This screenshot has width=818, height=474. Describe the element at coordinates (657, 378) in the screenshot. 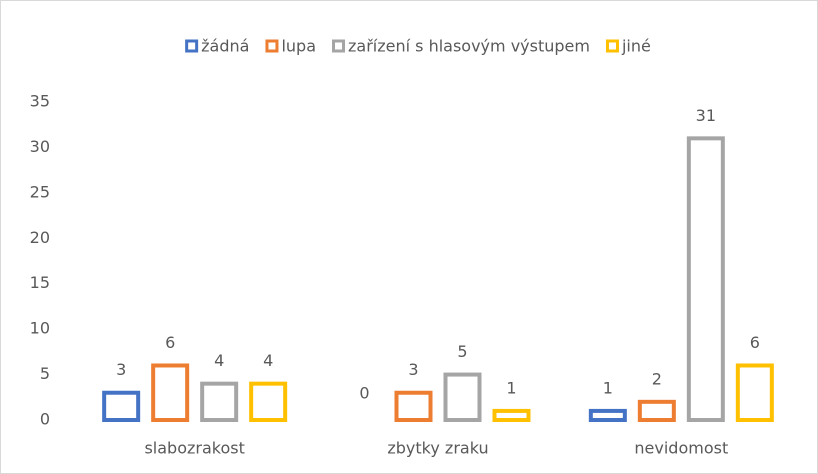

I see `data-label: 2` at that location.